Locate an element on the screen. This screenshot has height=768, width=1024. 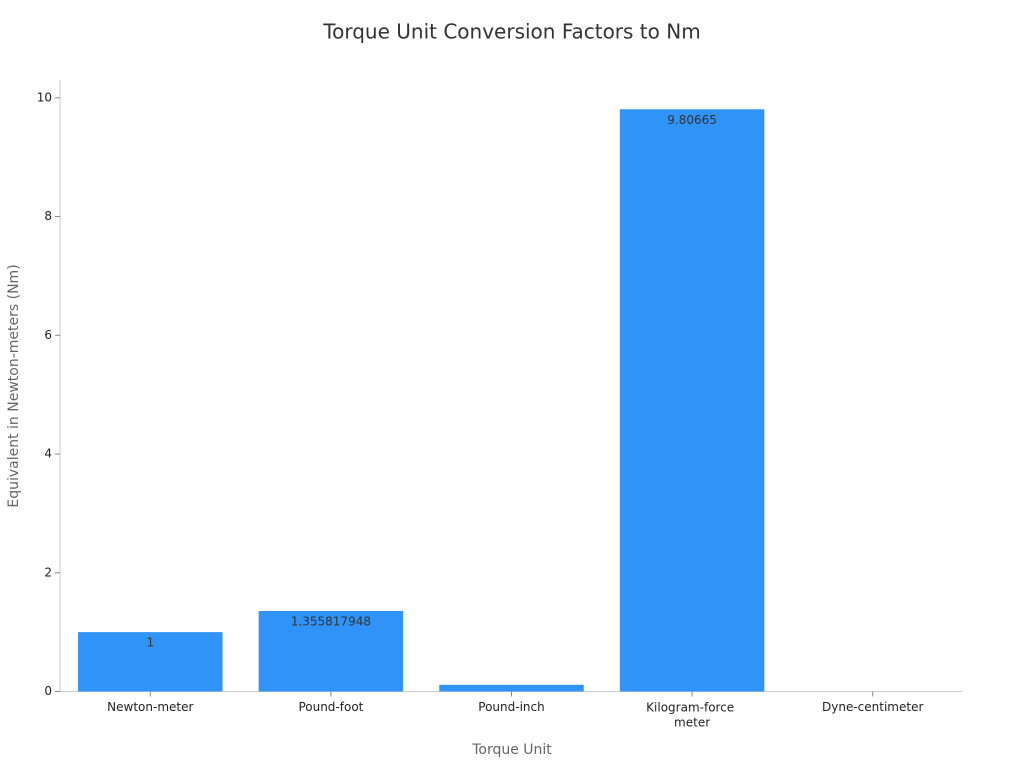
x-tick-label: Pound-inch is located at coordinates (511, 707).